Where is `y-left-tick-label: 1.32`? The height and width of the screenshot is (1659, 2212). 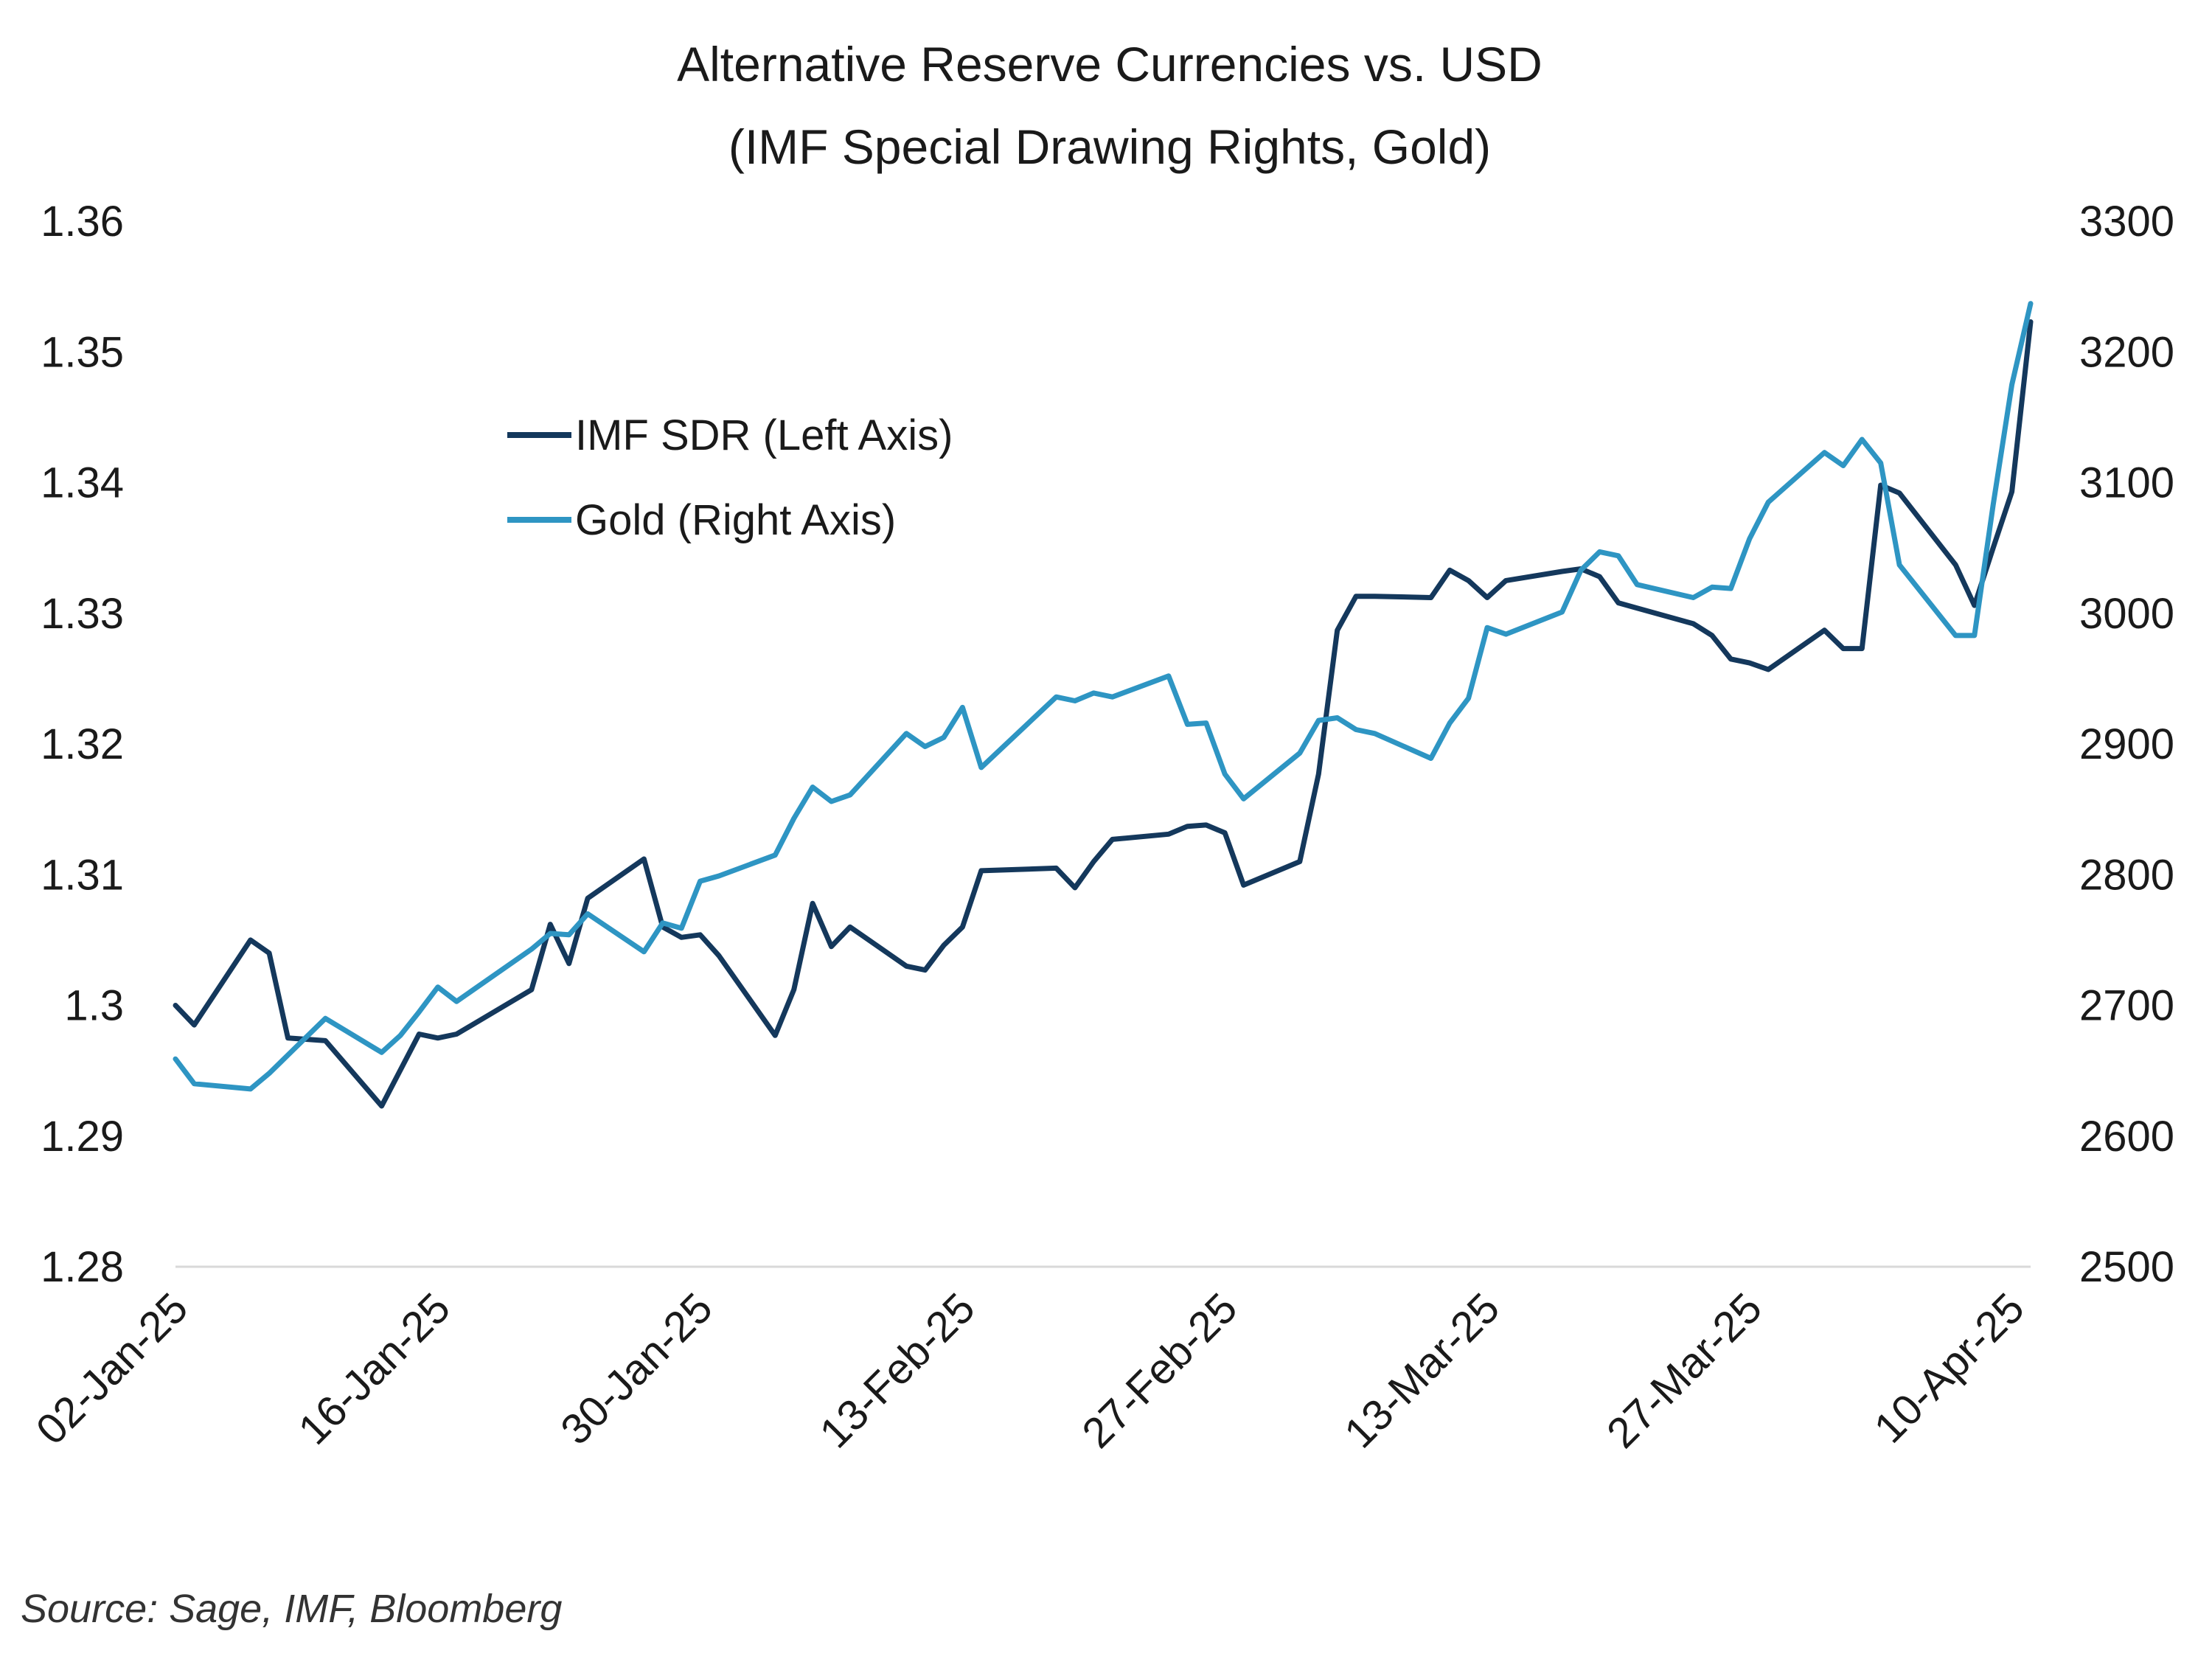
y-left-tick-label: 1.32 is located at coordinates (82, 744).